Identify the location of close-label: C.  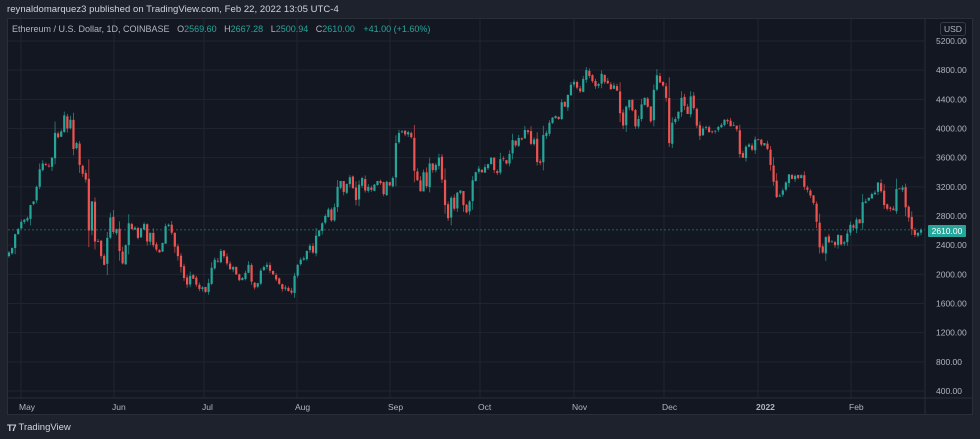
(319, 29).